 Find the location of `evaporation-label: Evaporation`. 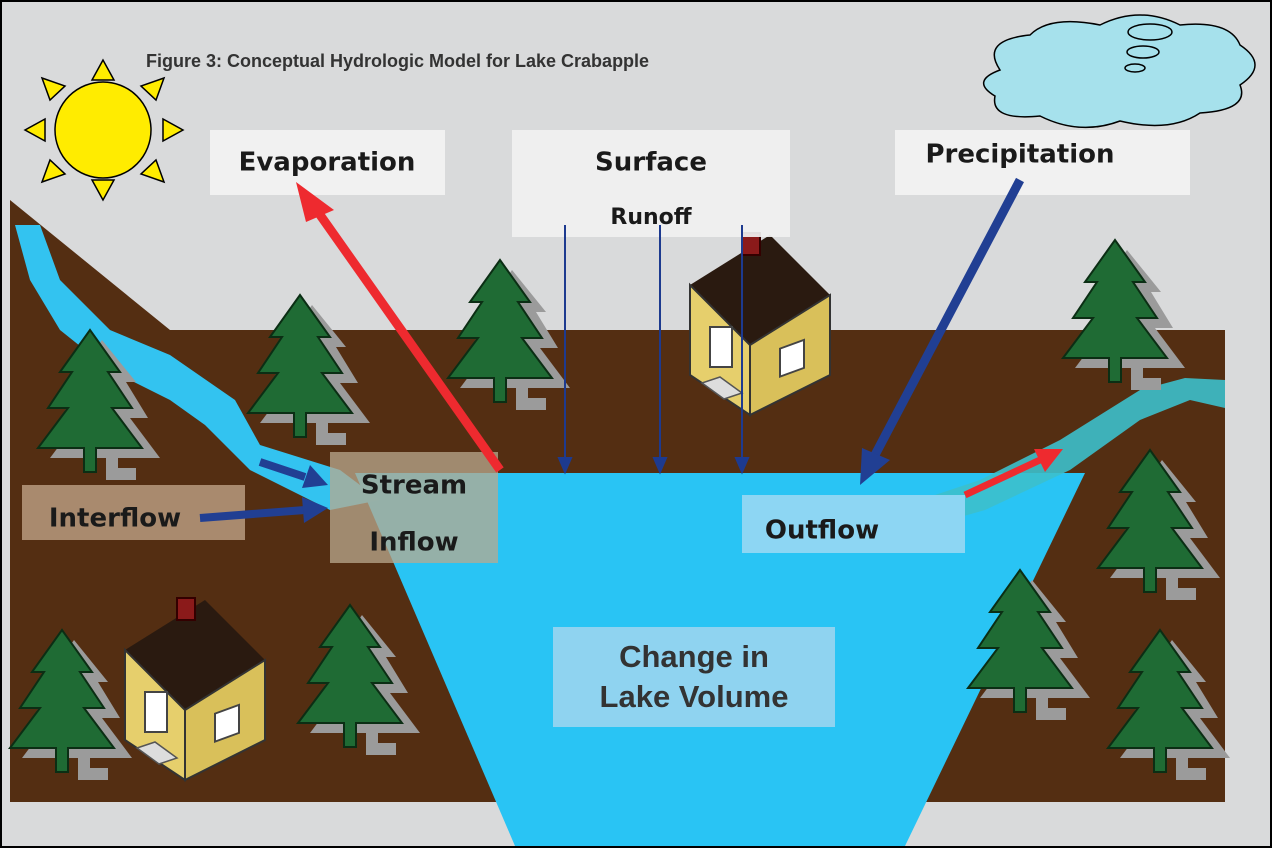

evaporation-label: Evaporation is located at coordinates (327, 163).